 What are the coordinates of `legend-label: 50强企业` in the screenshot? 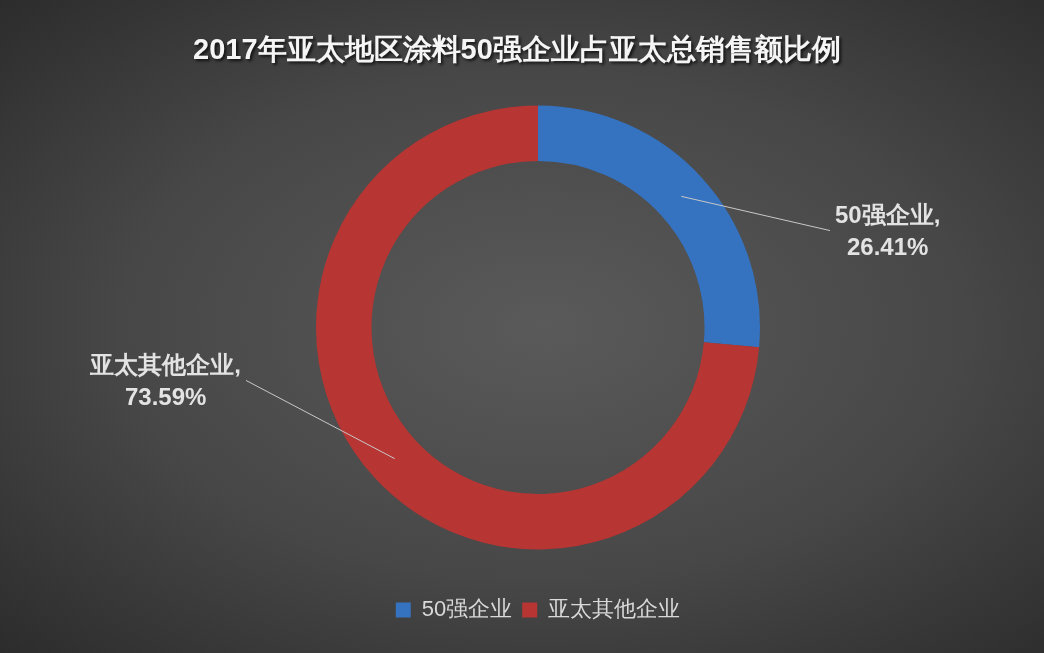 It's located at (467, 609).